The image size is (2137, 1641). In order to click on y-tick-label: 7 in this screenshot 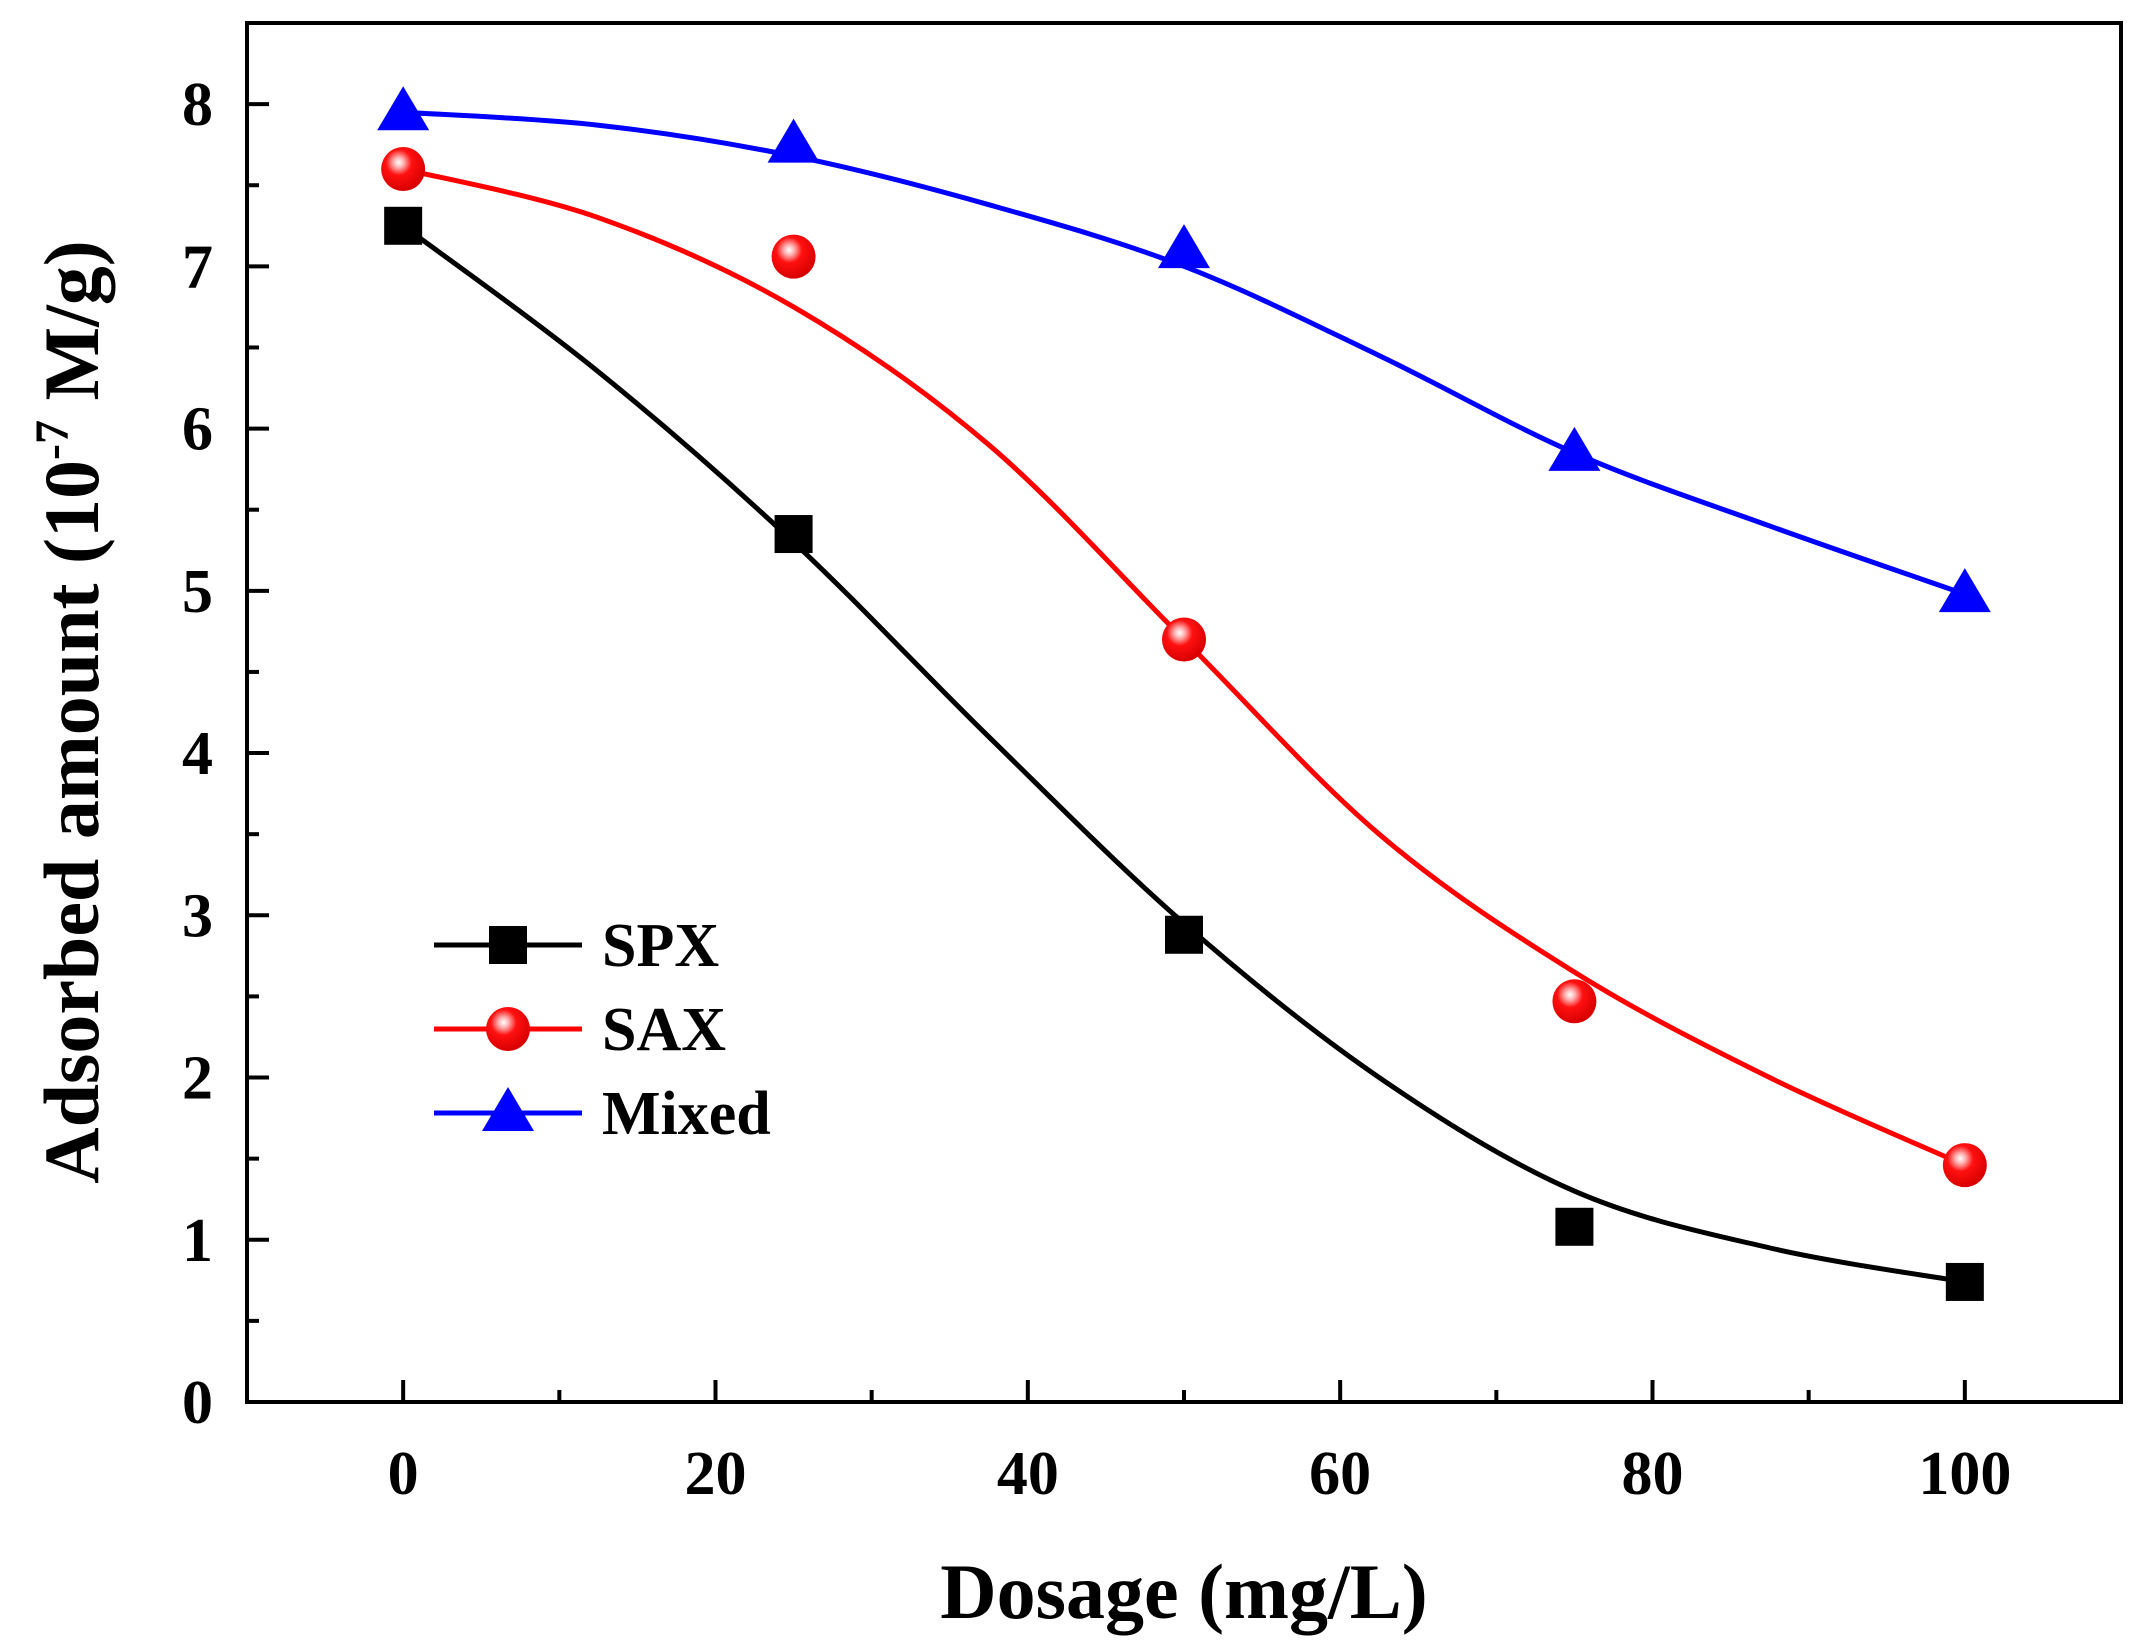, I will do `click(197, 267)`.